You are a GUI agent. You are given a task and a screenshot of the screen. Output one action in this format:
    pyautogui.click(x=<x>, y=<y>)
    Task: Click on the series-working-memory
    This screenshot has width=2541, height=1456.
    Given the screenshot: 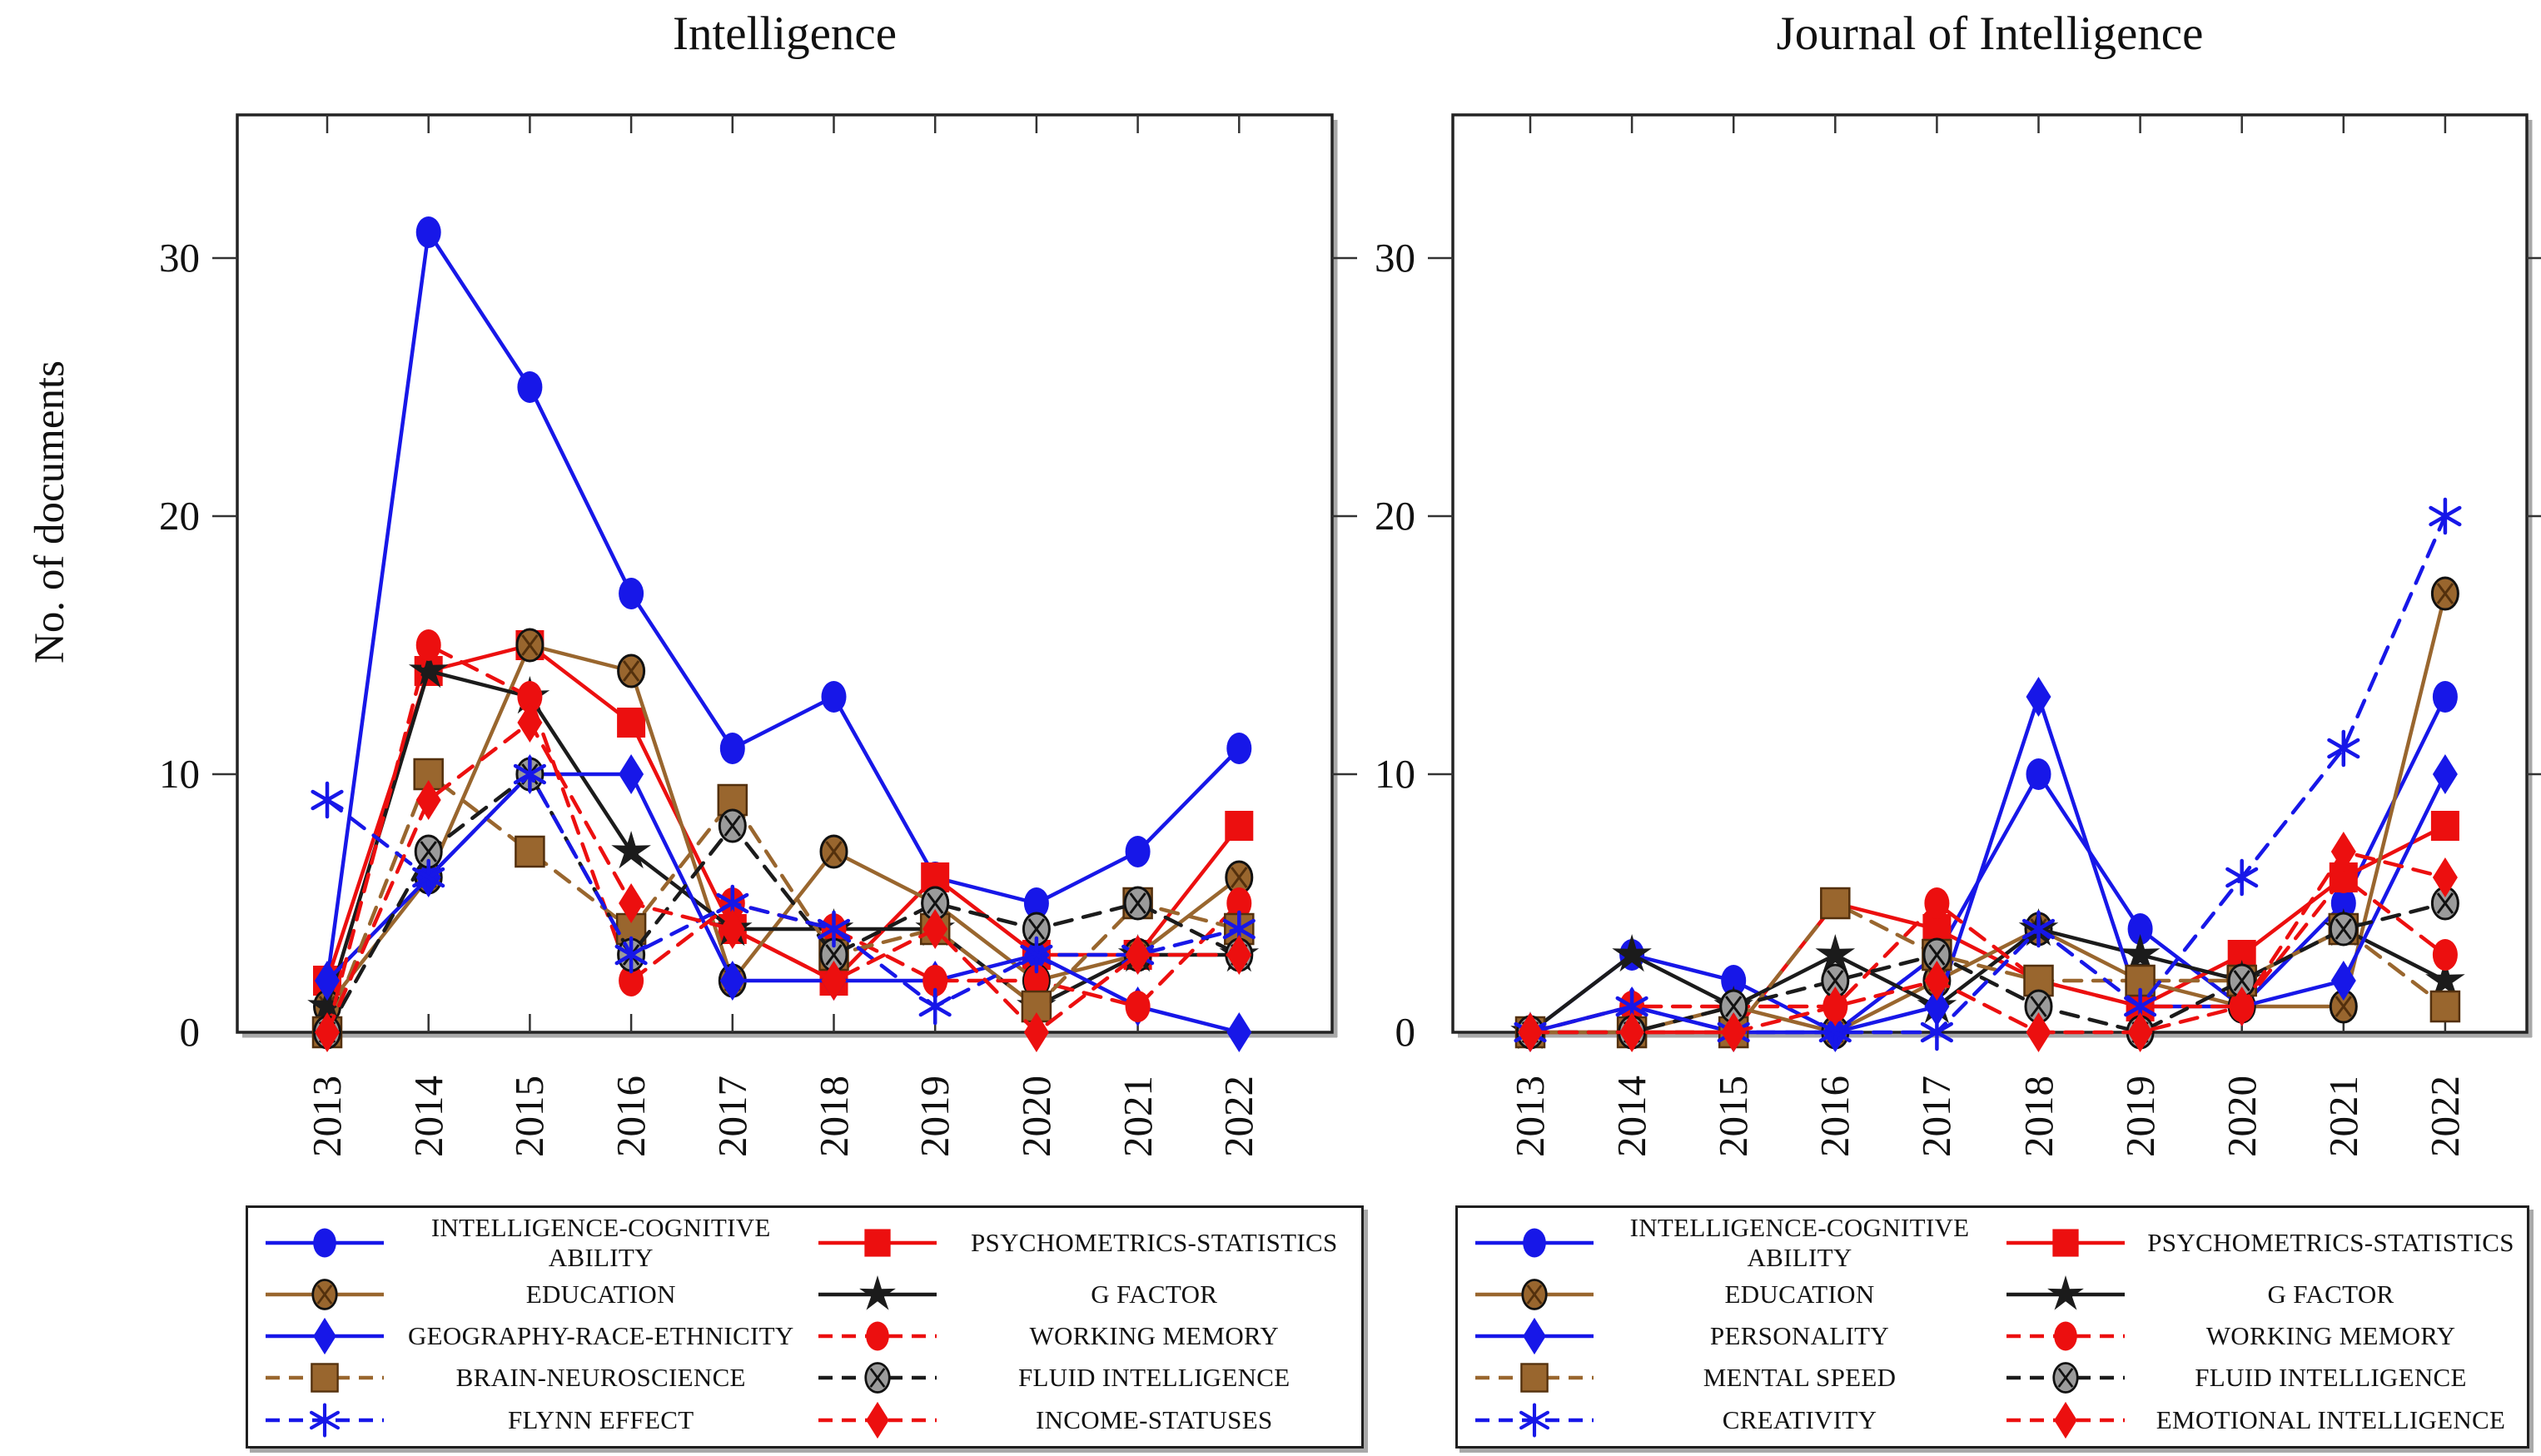 What is the action you would take?
    pyautogui.click(x=783, y=838)
    